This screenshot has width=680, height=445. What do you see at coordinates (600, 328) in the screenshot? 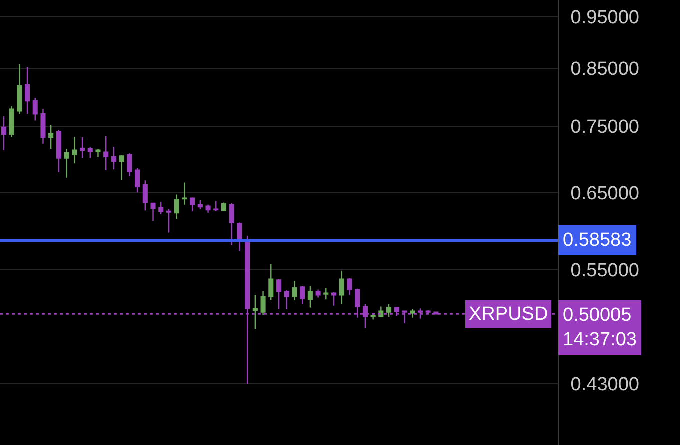
I see `ref-line-label: 0.50005 14:37:03` at bounding box center [600, 328].